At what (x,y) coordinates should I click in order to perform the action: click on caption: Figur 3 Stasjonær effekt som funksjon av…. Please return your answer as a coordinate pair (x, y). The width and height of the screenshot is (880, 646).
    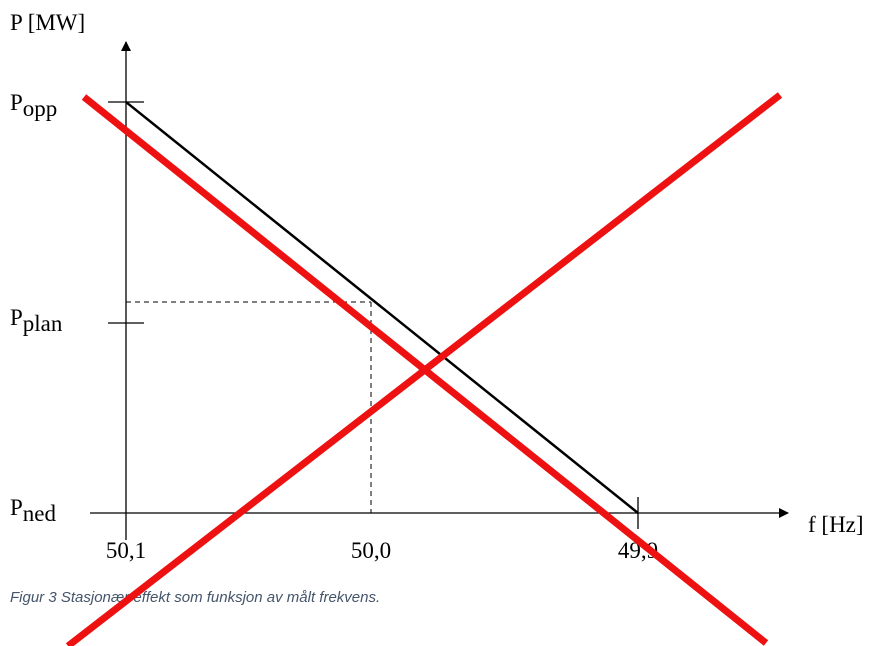
    Looking at the image, I should click on (195, 597).